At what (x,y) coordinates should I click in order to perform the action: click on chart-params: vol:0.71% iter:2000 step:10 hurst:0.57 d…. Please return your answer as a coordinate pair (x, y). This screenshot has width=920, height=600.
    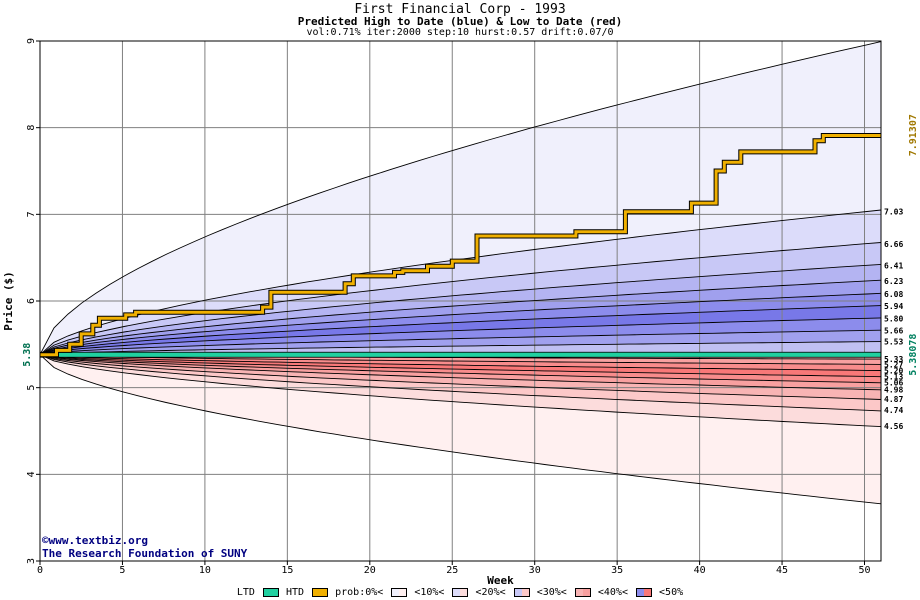
    Looking at the image, I should click on (460, 32).